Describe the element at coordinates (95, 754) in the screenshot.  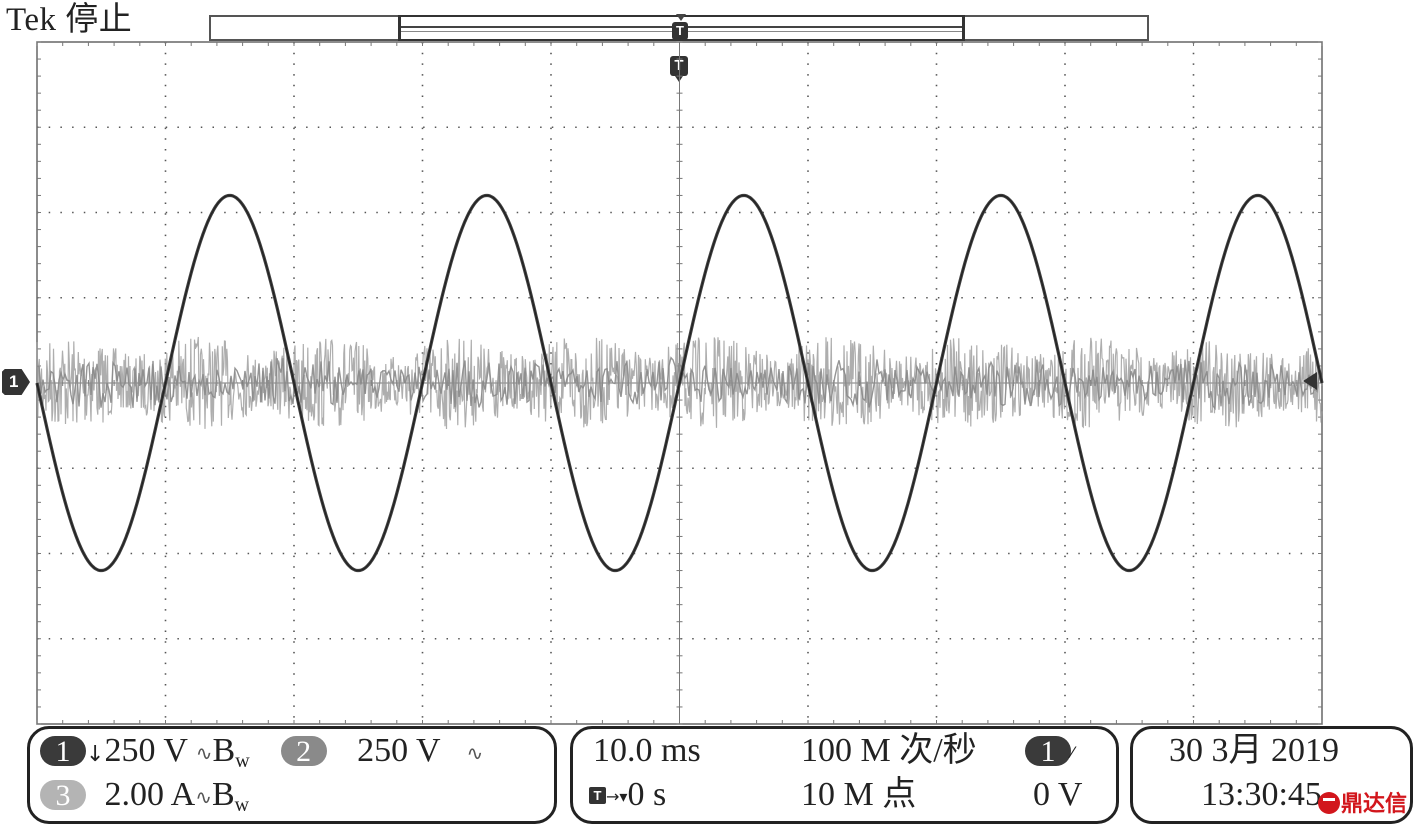
I see `coupling-arrow-icon: ↓` at that location.